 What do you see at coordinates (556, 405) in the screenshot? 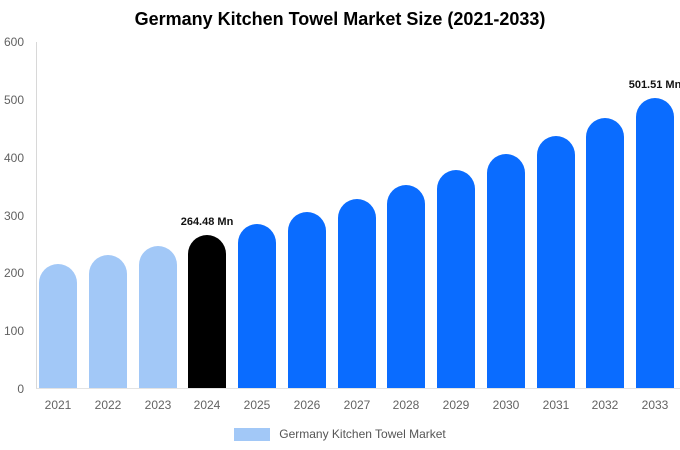
I see `x-tick-label-2031: 2031` at bounding box center [556, 405].